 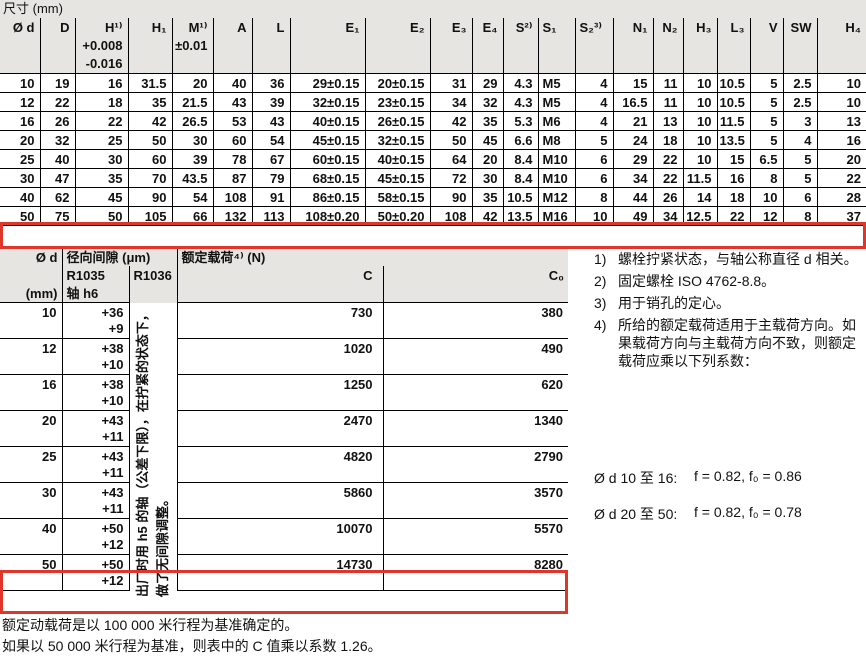 What do you see at coordinates (327, 121) in the screenshot?
I see `table-cell: 40±0.15` at bounding box center [327, 121].